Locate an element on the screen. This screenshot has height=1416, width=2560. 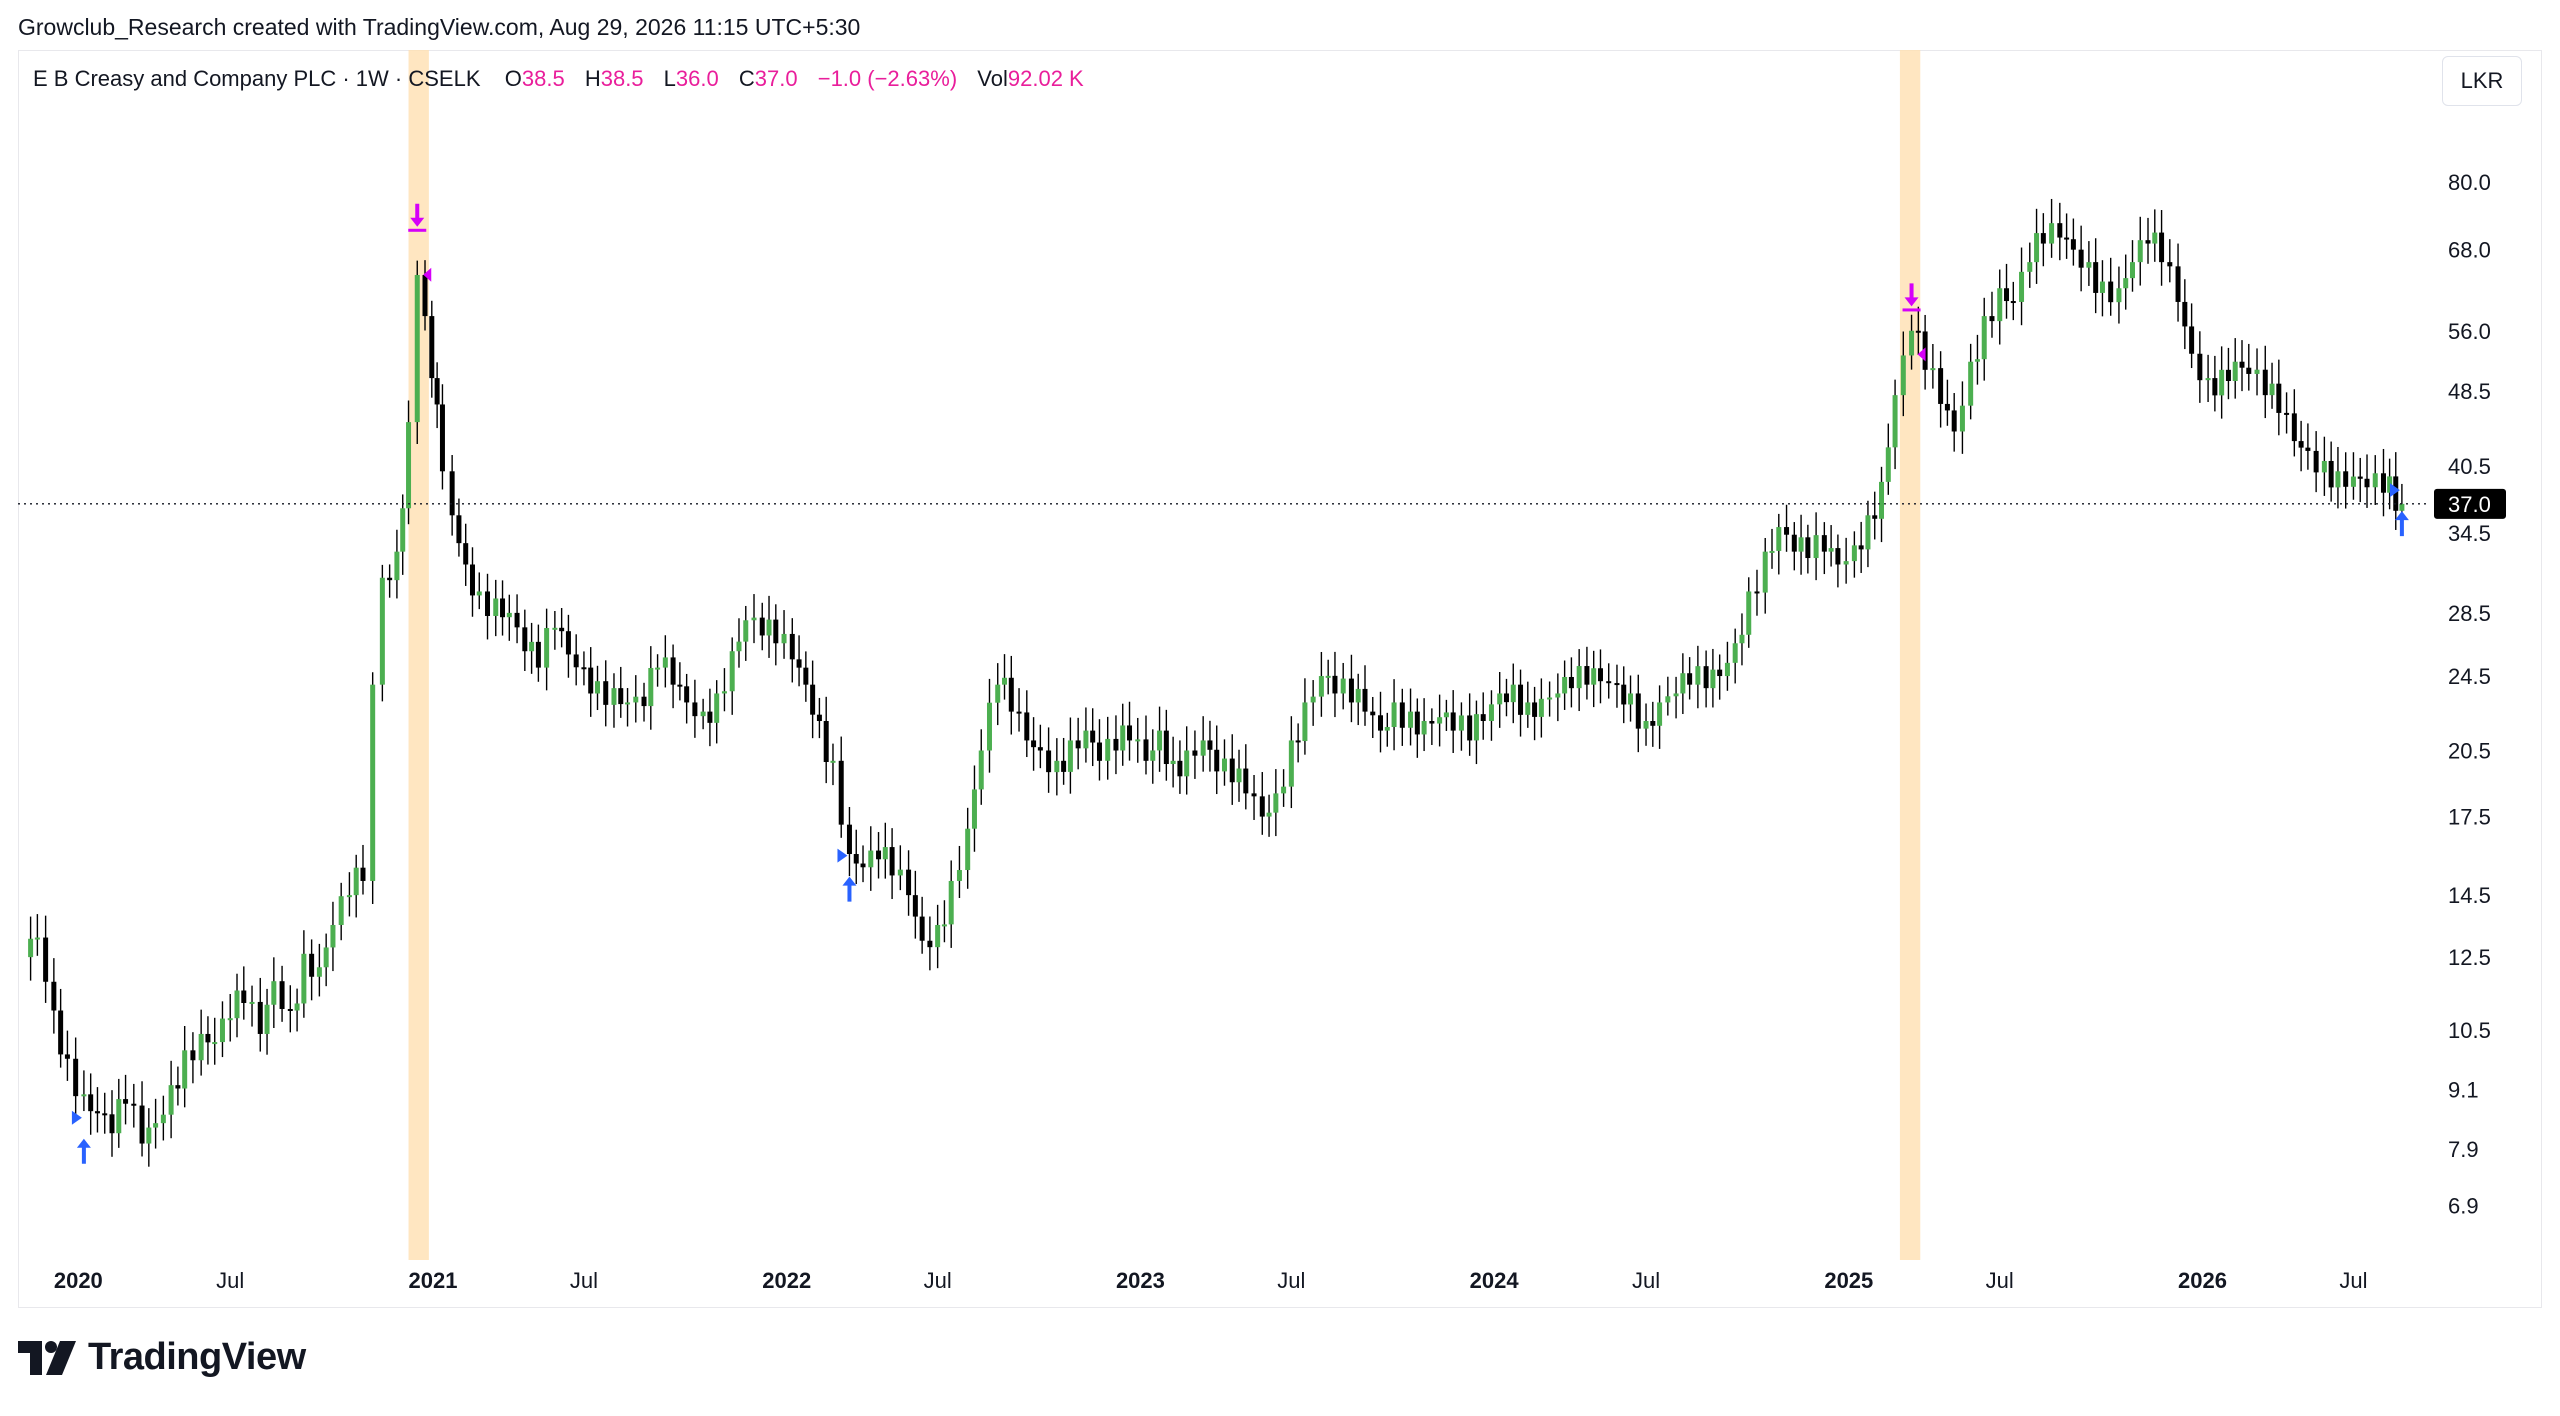
tradingview-logo: TradingView is located at coordinates (162, 1357).